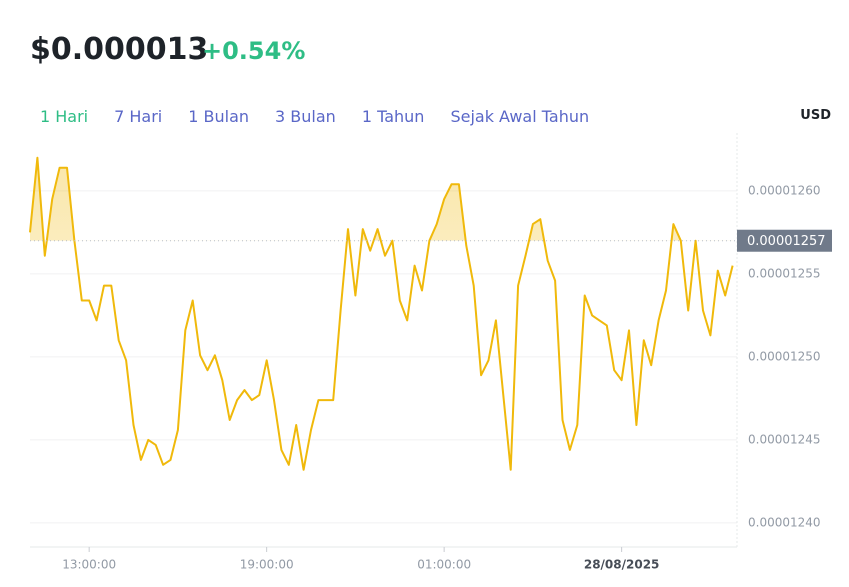  I want to click on current-price-label: 0.00001257, so click(786, 241).